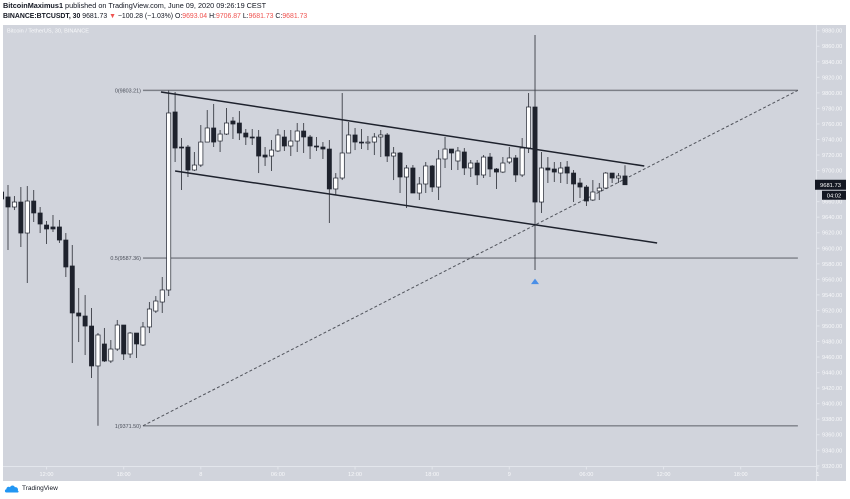  I want to click on price-tick-label: 9720.00, so click(832, 156).